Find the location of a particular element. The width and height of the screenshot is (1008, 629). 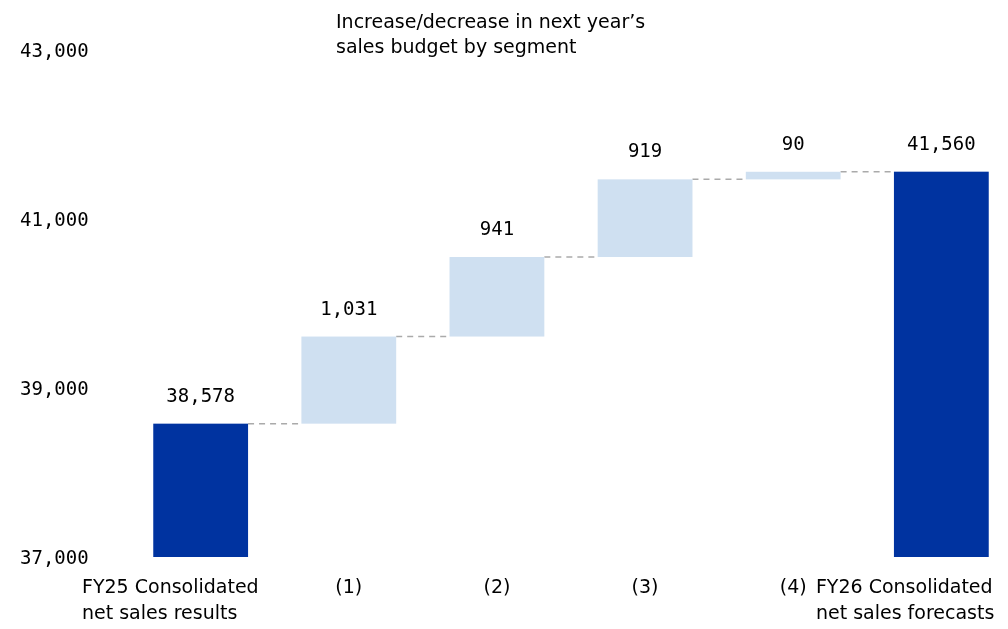

x-tick-label: (4) is located at coordinates (793, 586).